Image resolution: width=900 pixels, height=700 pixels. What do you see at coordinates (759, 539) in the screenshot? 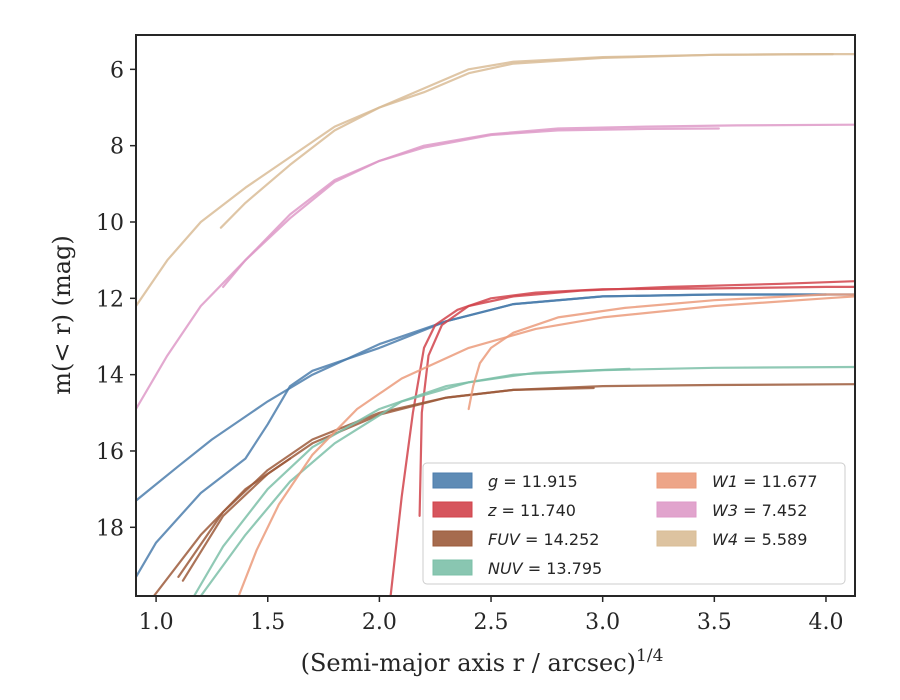
I see `legend-label-w4: W4 = 5.589` at bounding box center [759, 539].